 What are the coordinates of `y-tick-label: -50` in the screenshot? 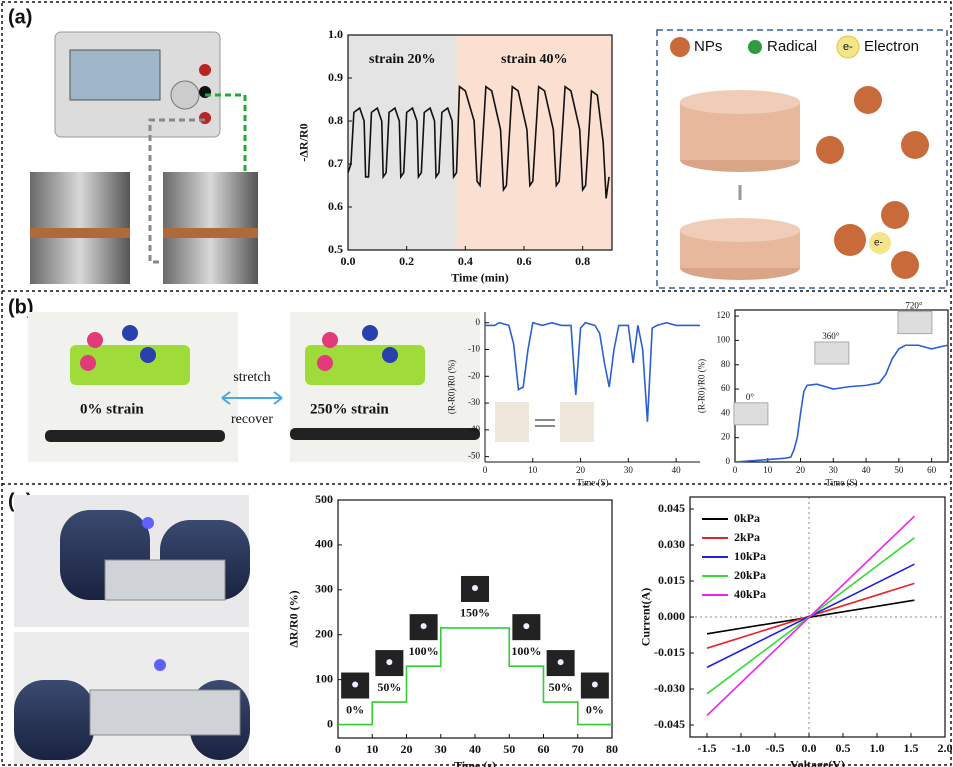 It's located at (474, 456).